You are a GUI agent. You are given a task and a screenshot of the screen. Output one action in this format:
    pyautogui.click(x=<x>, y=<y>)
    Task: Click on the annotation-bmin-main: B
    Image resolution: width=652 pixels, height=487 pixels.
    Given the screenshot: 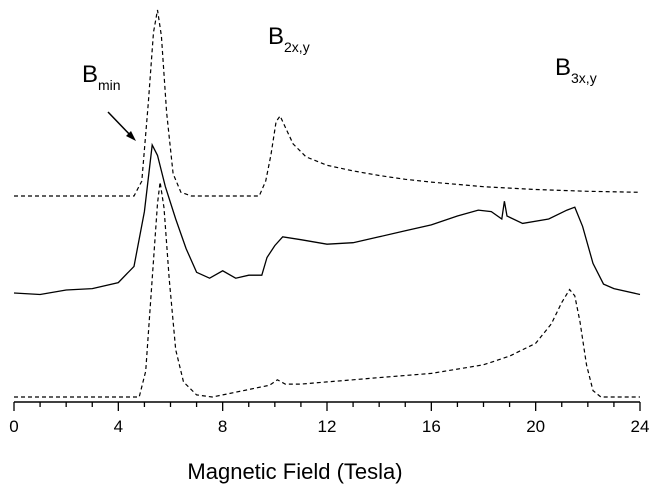 What is the action you would take?
    pyautogui.click(x=90, y=74)
    